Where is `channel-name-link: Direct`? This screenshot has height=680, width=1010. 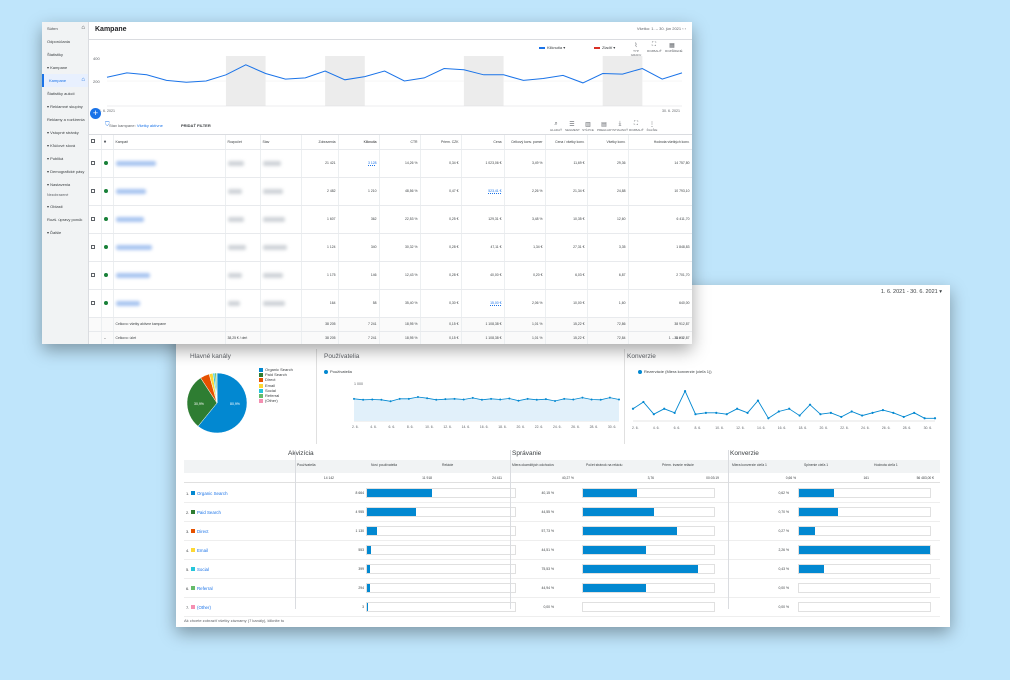
channel-name-link: Direct is located at coordinates (203, 531).